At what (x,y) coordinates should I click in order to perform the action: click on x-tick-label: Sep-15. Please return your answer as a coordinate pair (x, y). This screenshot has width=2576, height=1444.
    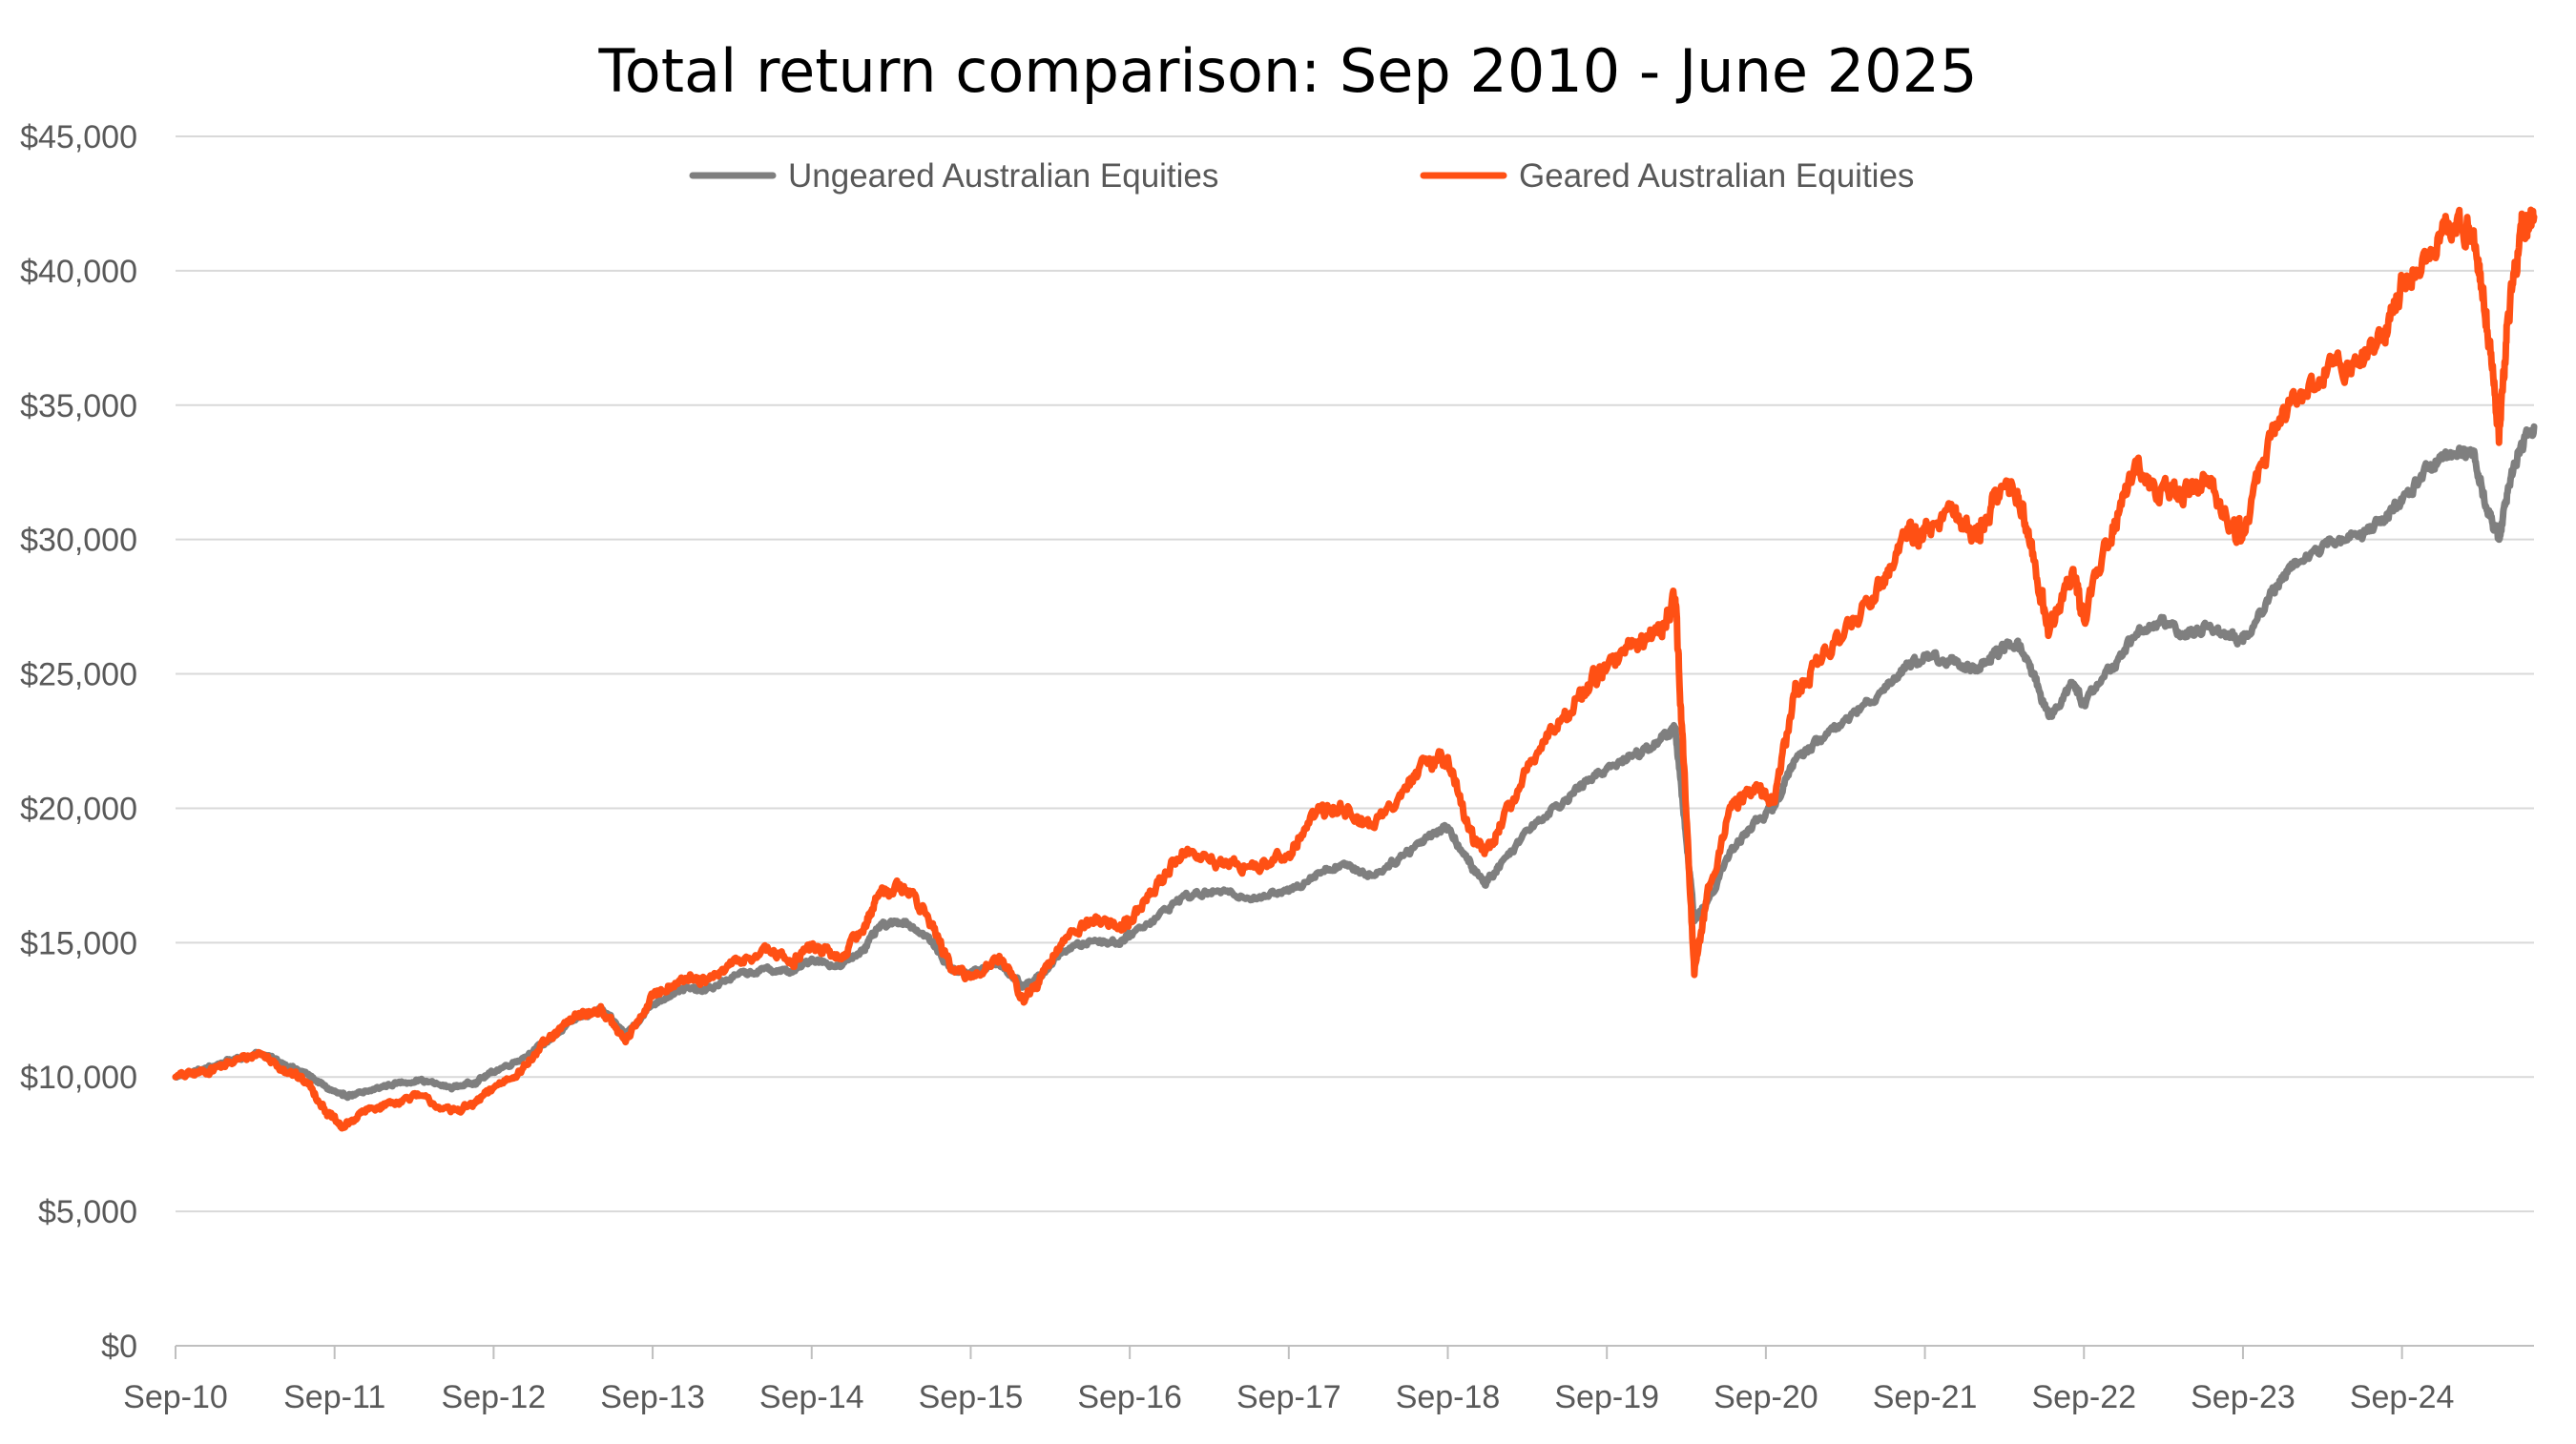
    Looking at the image, I should click on (971, 1397).